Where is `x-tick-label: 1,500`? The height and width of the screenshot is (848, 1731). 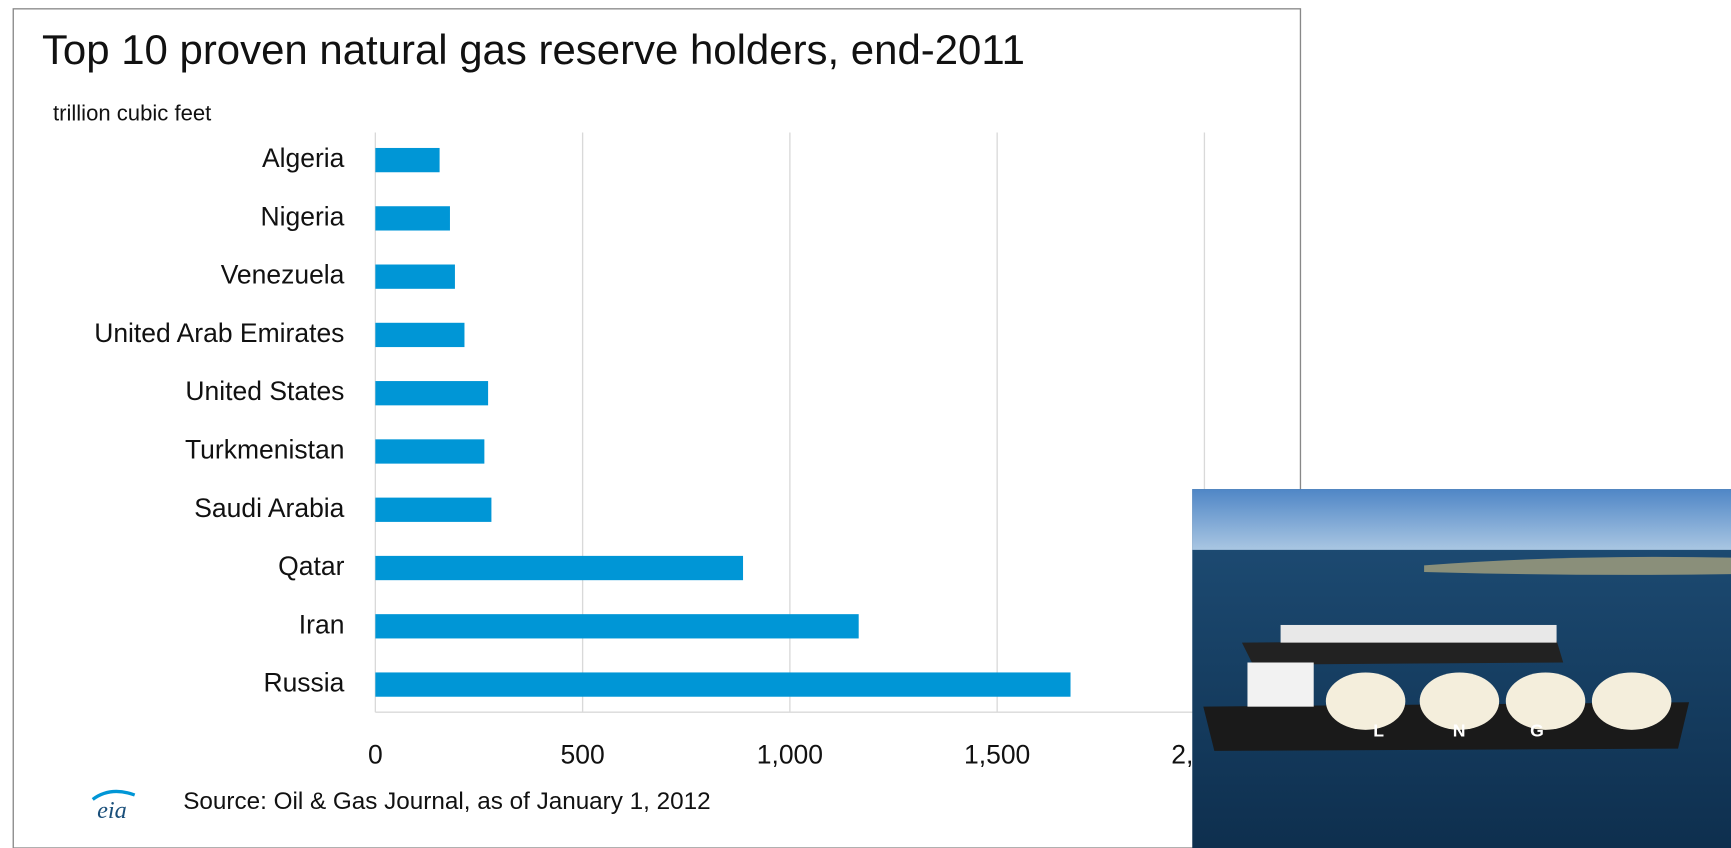 x-tick-label: 1,500 is located at coordinates (997, 754).